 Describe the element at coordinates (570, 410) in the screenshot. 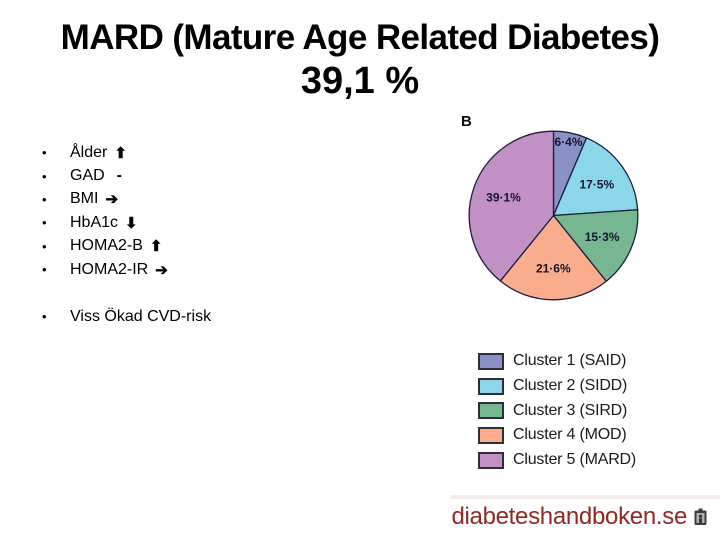

I see `legend-label: Cluster 3 (SIRD)` at that location.